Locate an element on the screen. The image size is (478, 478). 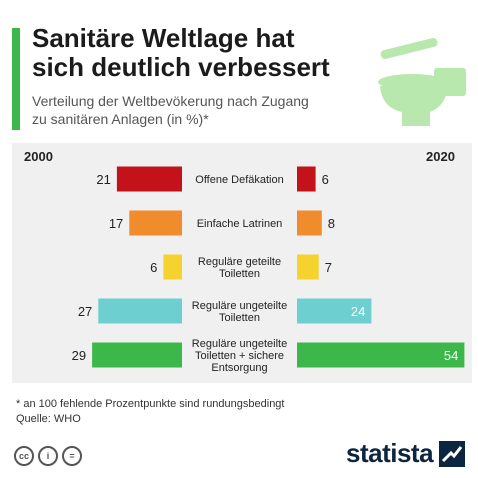
category-label-4-2: Entsorgung is located at coordinates (239, 368).